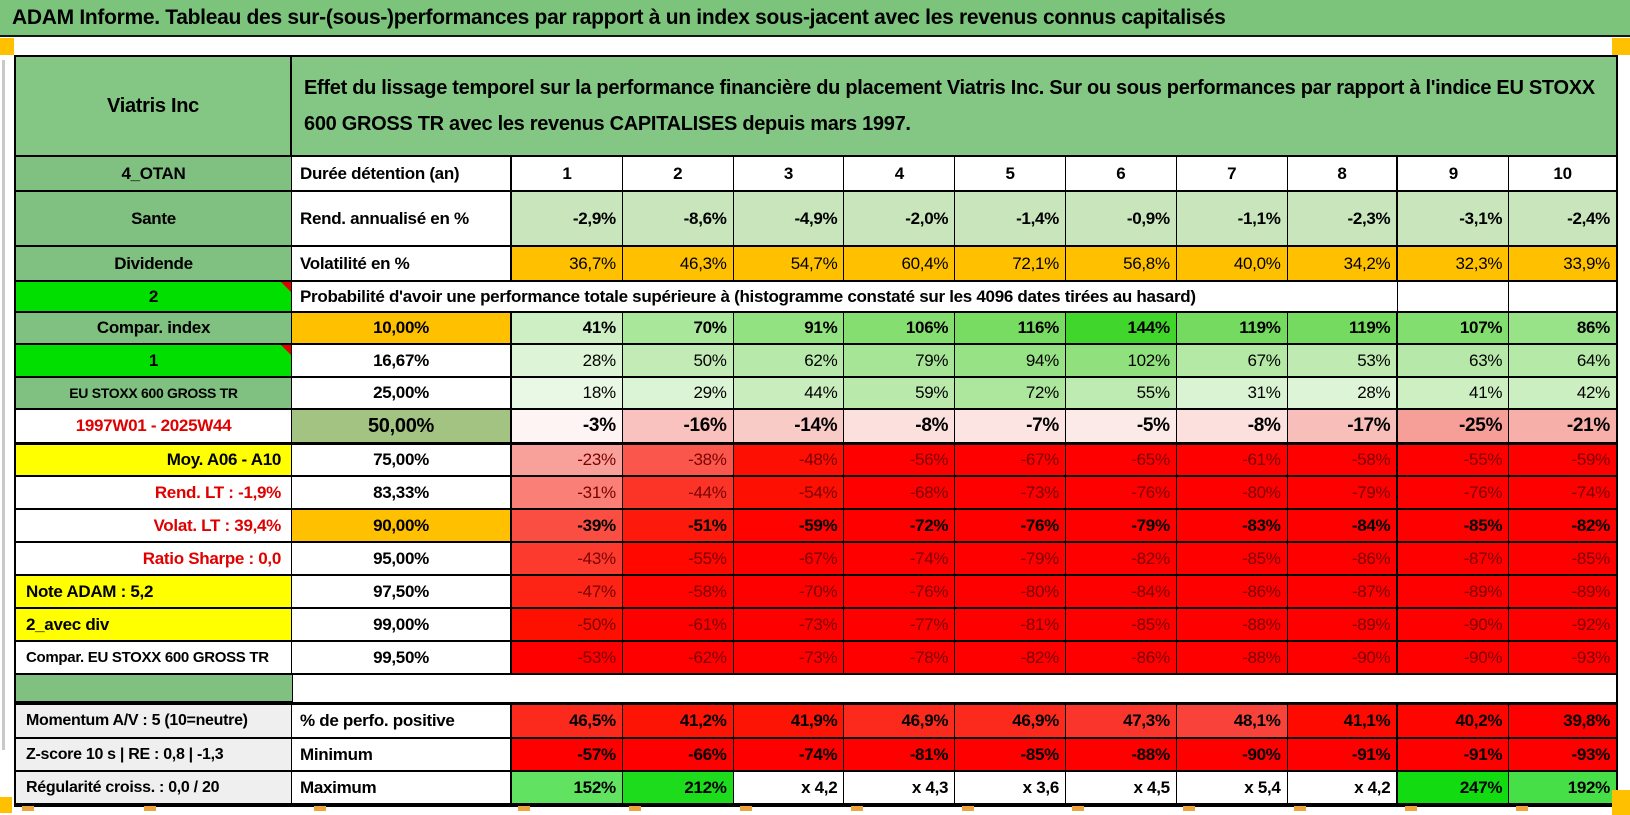 Image resolution: width=1630 pixels, height=815 pixels. I want to click on p75-col7: -61%, so click(1232, 460).